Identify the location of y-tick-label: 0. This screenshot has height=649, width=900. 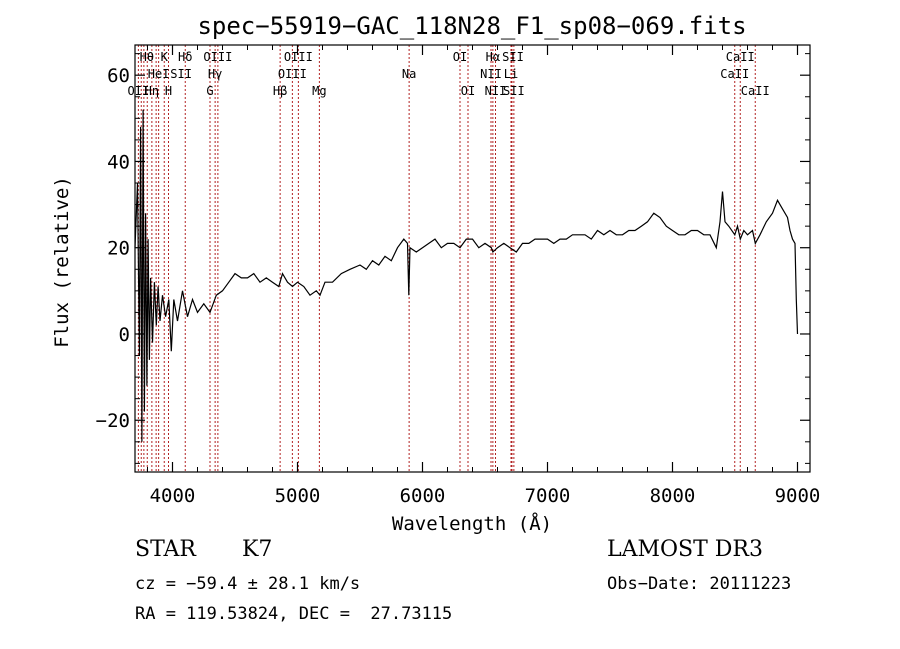
(124, 335).